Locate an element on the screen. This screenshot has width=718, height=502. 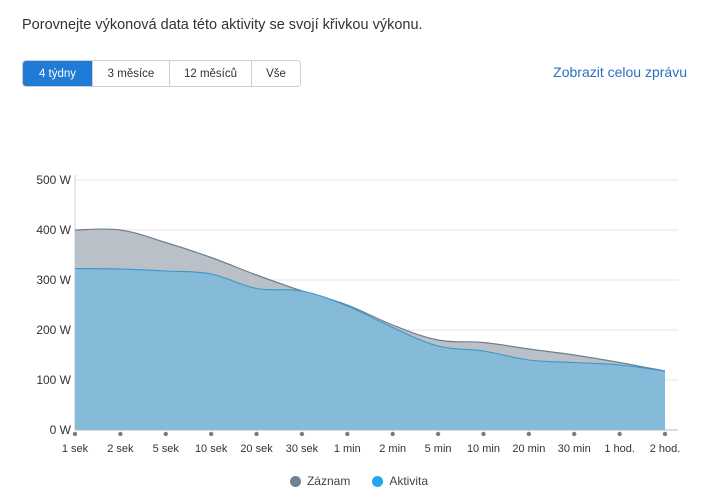
x-tick-label: 1 min is located at coordinates (347, 449).